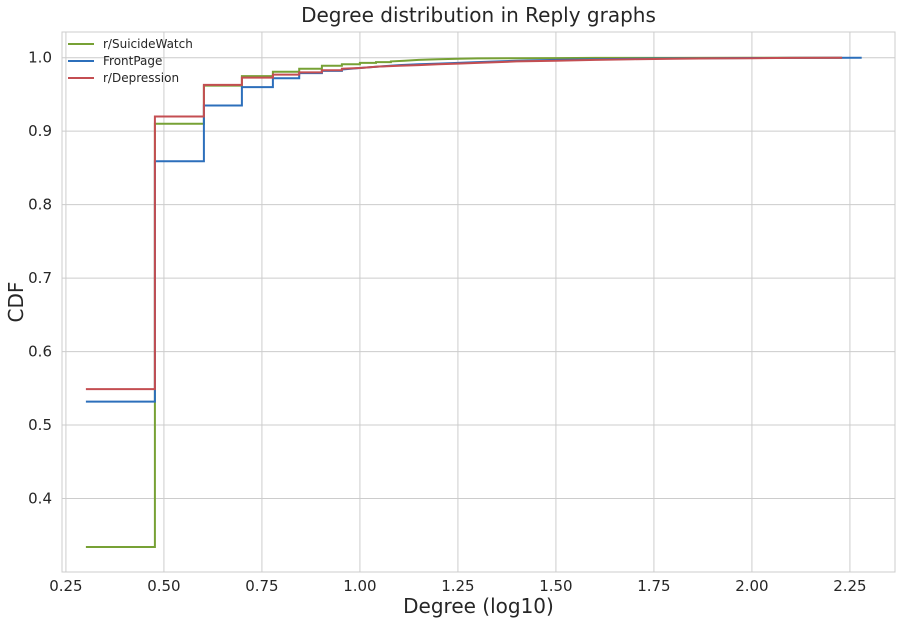 The height and width of the screenshot is (622, 902). I want to click on x-tick-label: 1.50, so click(555, 586).